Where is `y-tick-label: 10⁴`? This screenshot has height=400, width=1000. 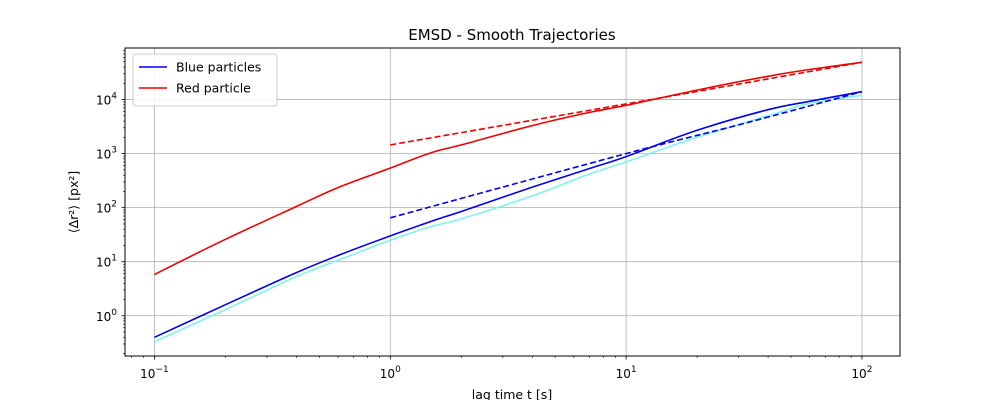
y-tick-label: 10⁴ is located at coordinates (106, 100).